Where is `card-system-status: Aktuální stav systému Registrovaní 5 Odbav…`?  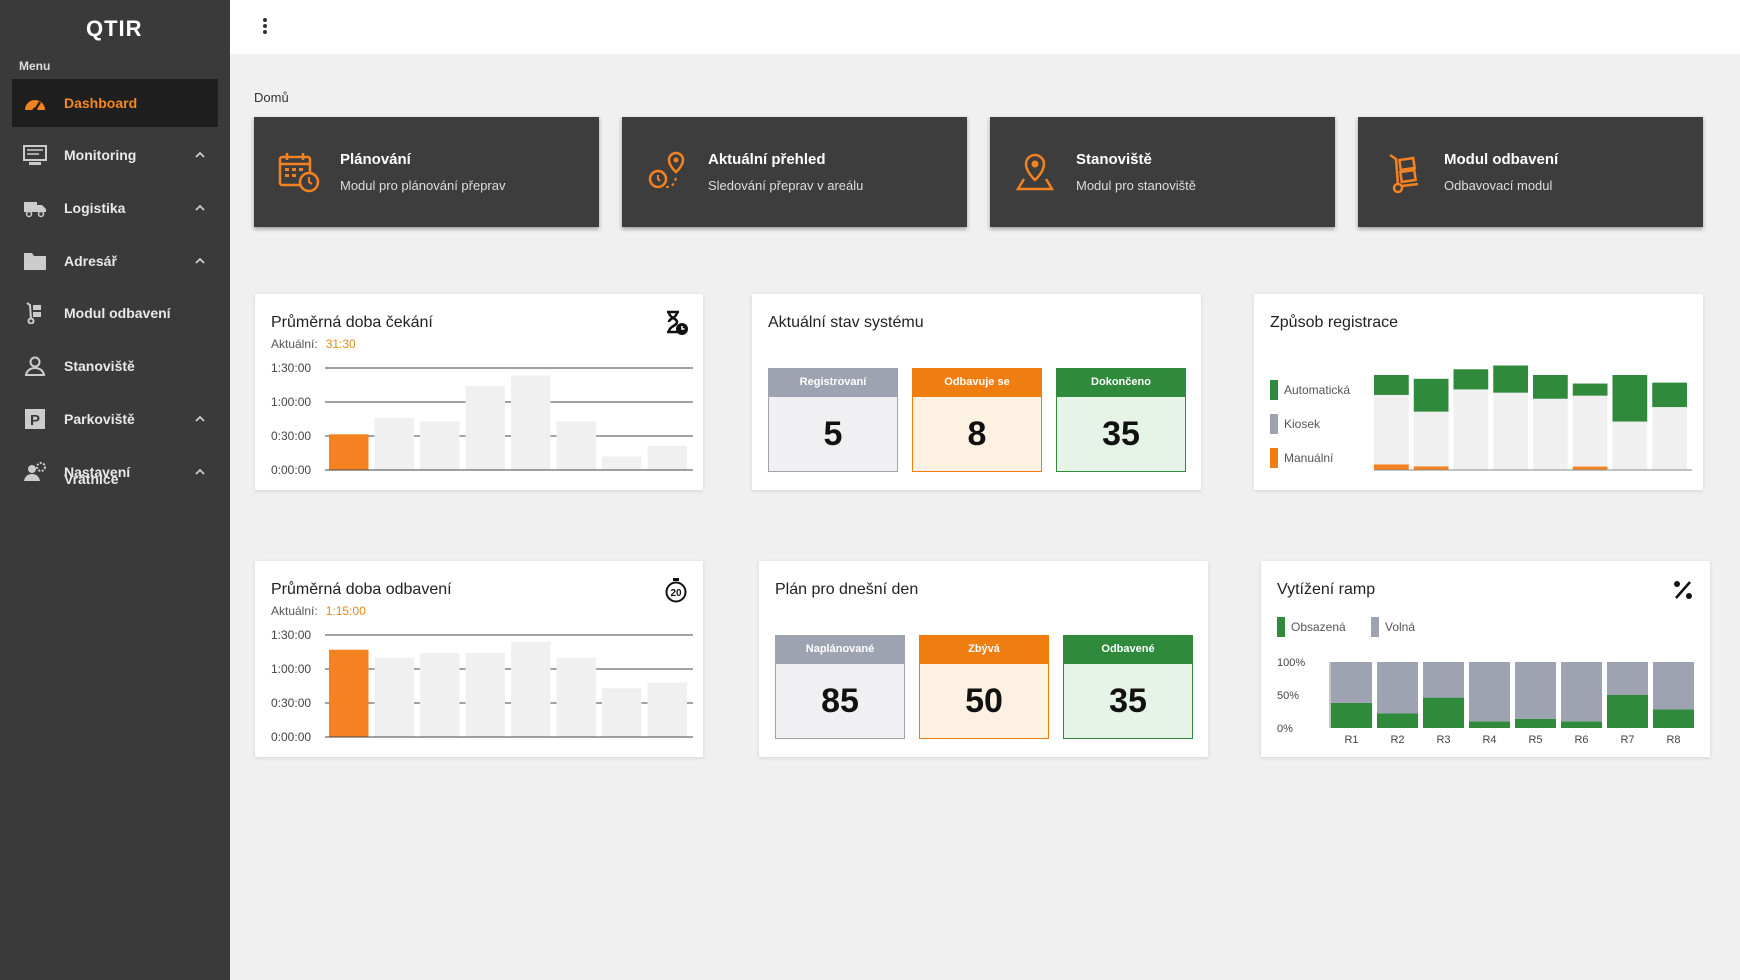 card-system-status: Aktuální stav systému Registrovaní 5 Odbav… is located at coordinates (976, 392).